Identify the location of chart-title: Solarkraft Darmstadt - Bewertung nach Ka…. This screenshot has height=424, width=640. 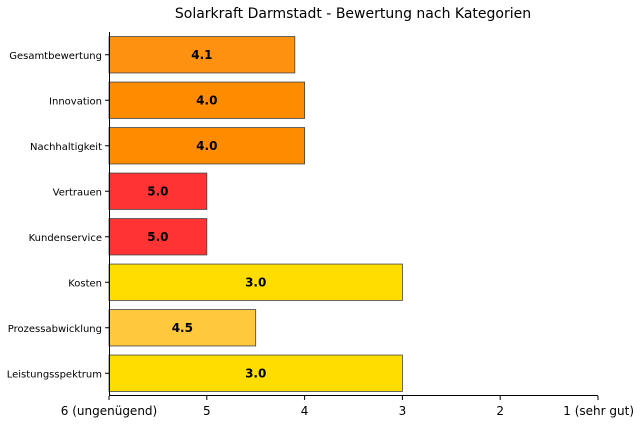
(353, 14).